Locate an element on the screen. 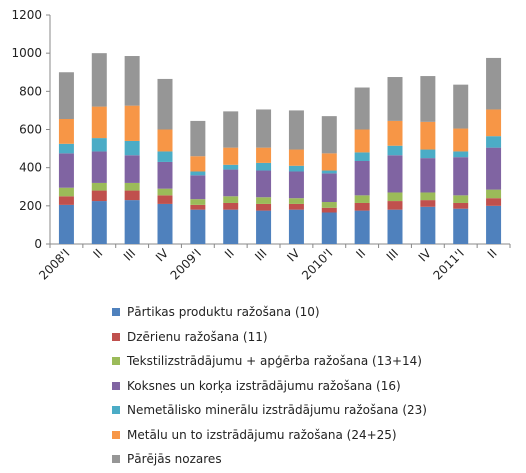 The image size is (526, 473). legend-label: Dzērienu ražošana (11) is located at coordinates (197, 336).